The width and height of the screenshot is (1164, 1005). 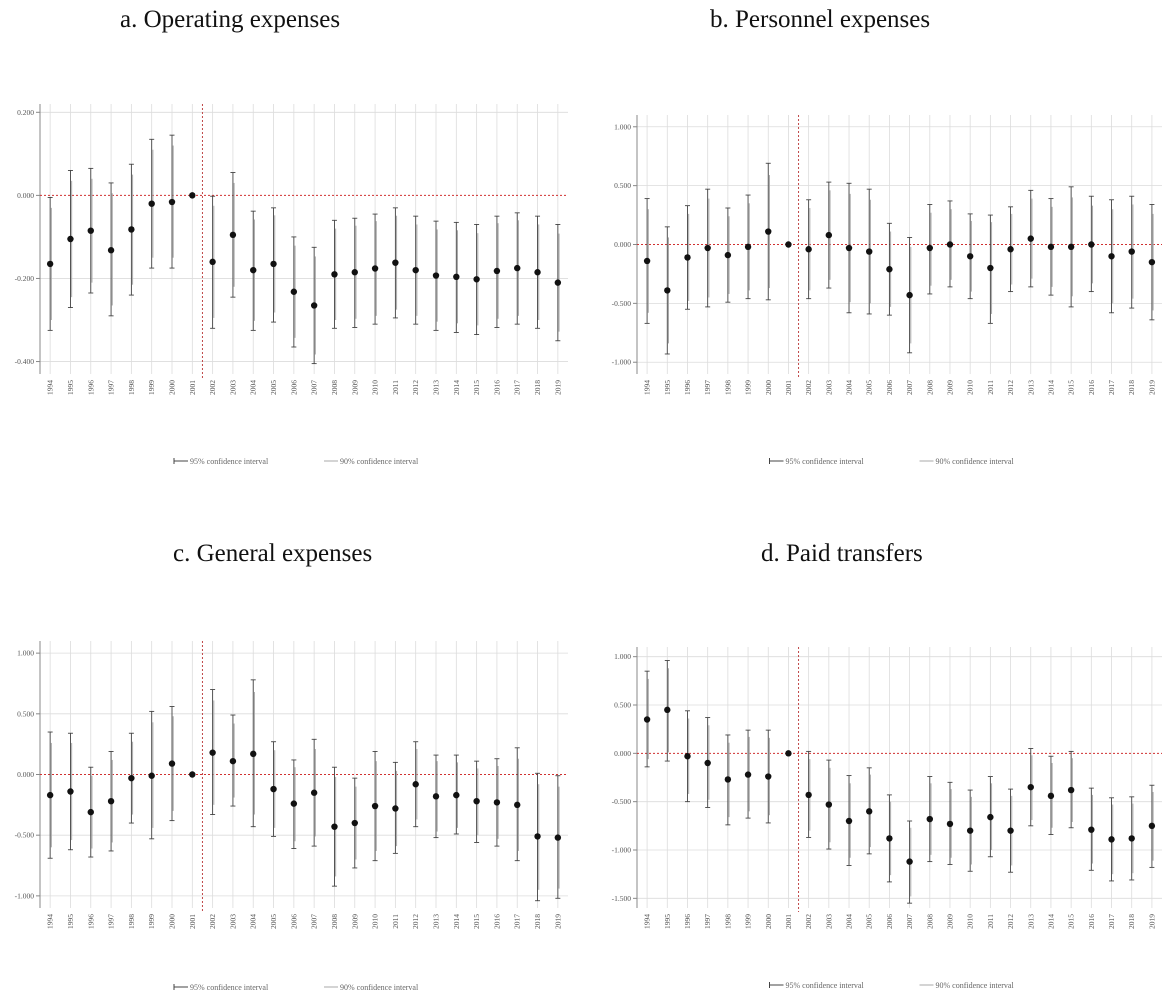 I want to click on x-tick-label: 2000, so click(x=172, y=387).